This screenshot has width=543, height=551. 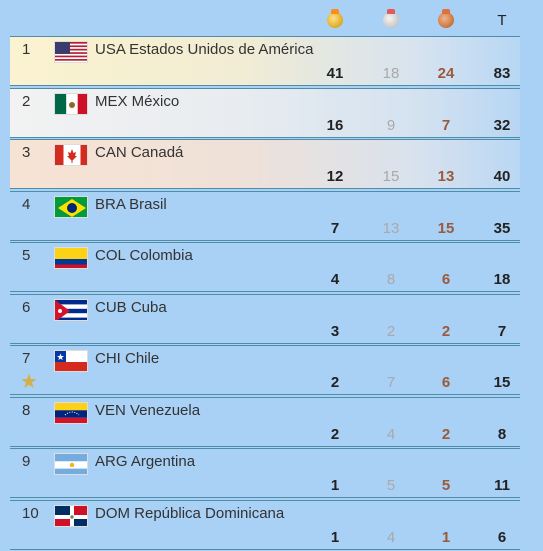 What do you see at coordinates (335, 73) in the screenshot?
I see `gold-count: 41` at bounding box center [335, 73].